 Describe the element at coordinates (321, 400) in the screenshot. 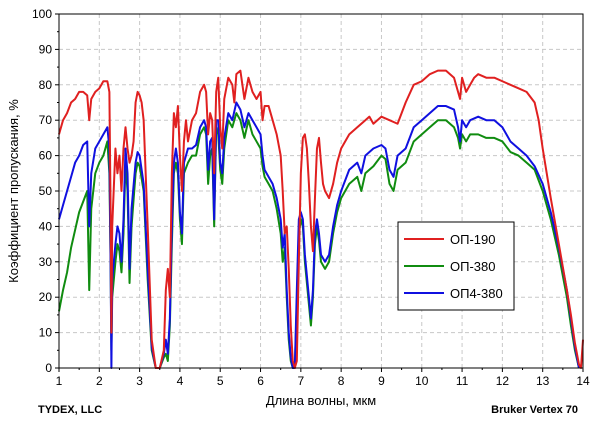

I see `x-axis-title: Длина волны, мкм` at that location.